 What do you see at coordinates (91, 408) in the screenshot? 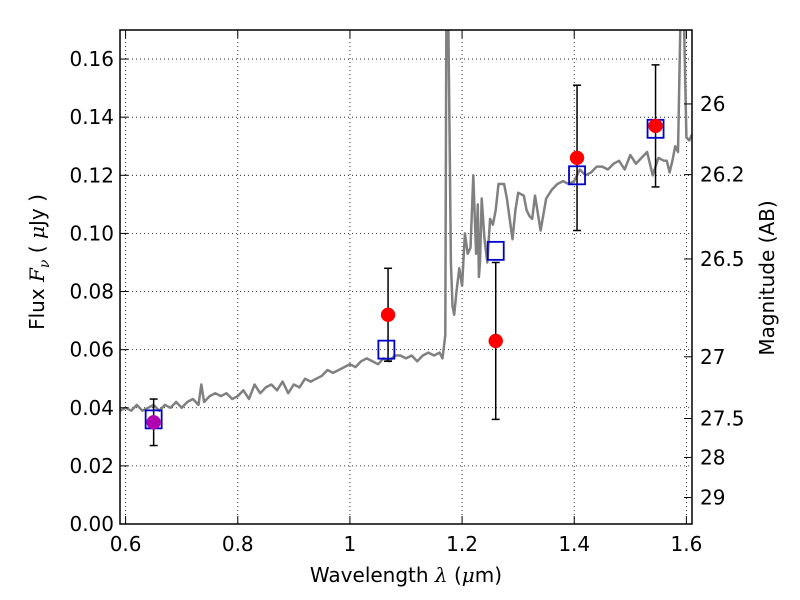
I see `y-tick-label: 0.04` at bounding box center [91, 408].